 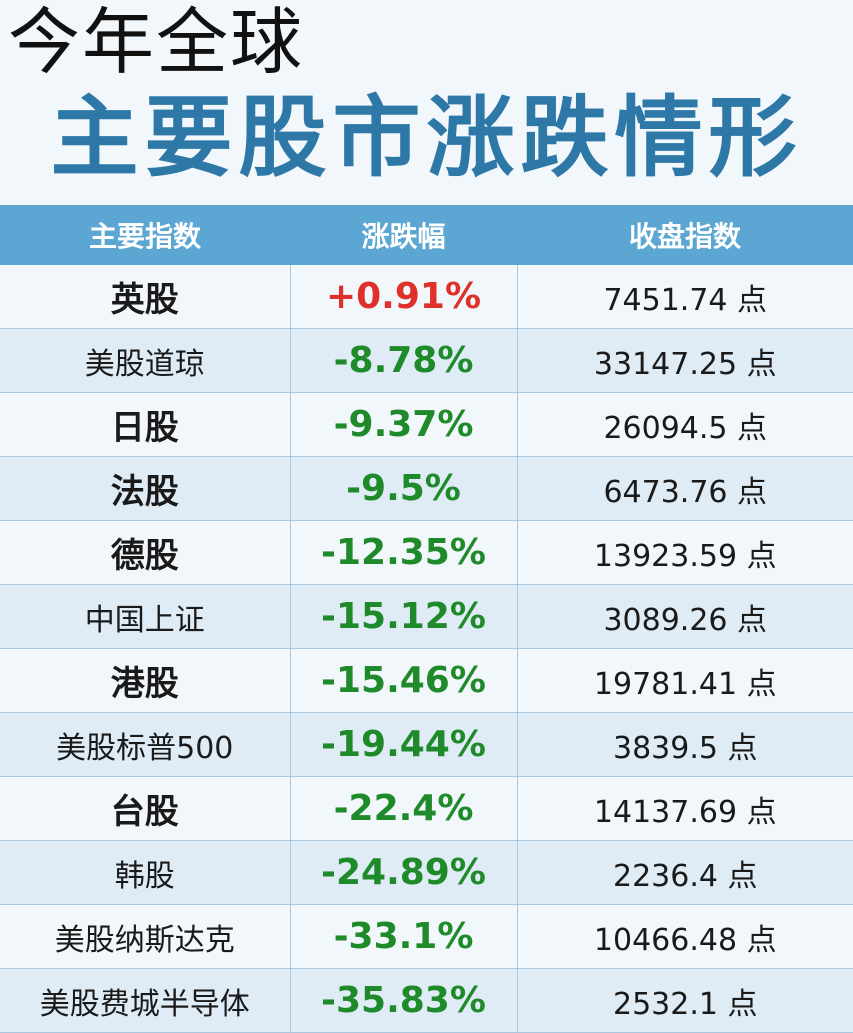 What do you see at coordinates (404, 680) in the screenshot?
I see `change-cell: -15.46%` at bounding box center [404, 680].